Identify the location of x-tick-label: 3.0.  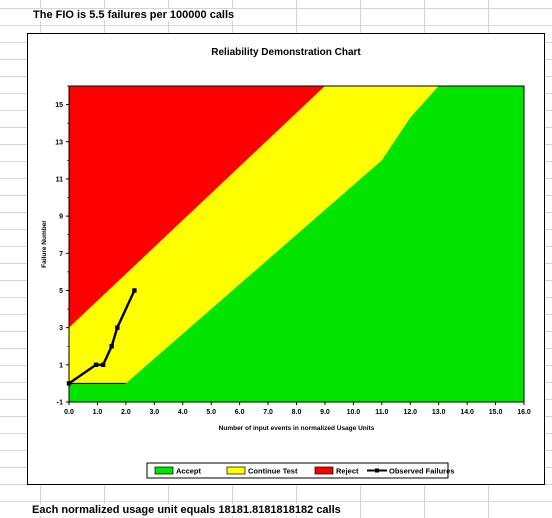
(154, 412).